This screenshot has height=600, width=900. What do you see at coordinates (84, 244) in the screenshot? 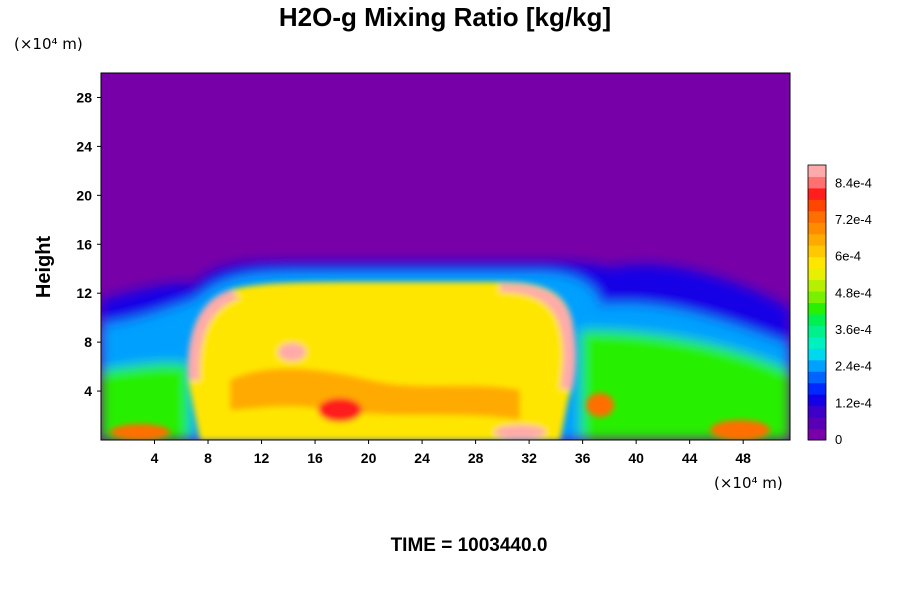
I see `y-tick-label: 16` at bounding box center [84, 244].